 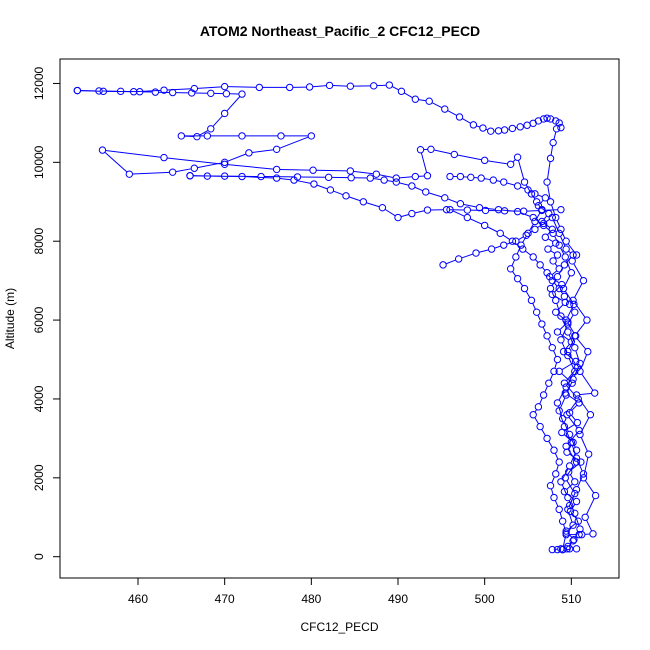 I want to click on data-series, so click(x=375, y=197).